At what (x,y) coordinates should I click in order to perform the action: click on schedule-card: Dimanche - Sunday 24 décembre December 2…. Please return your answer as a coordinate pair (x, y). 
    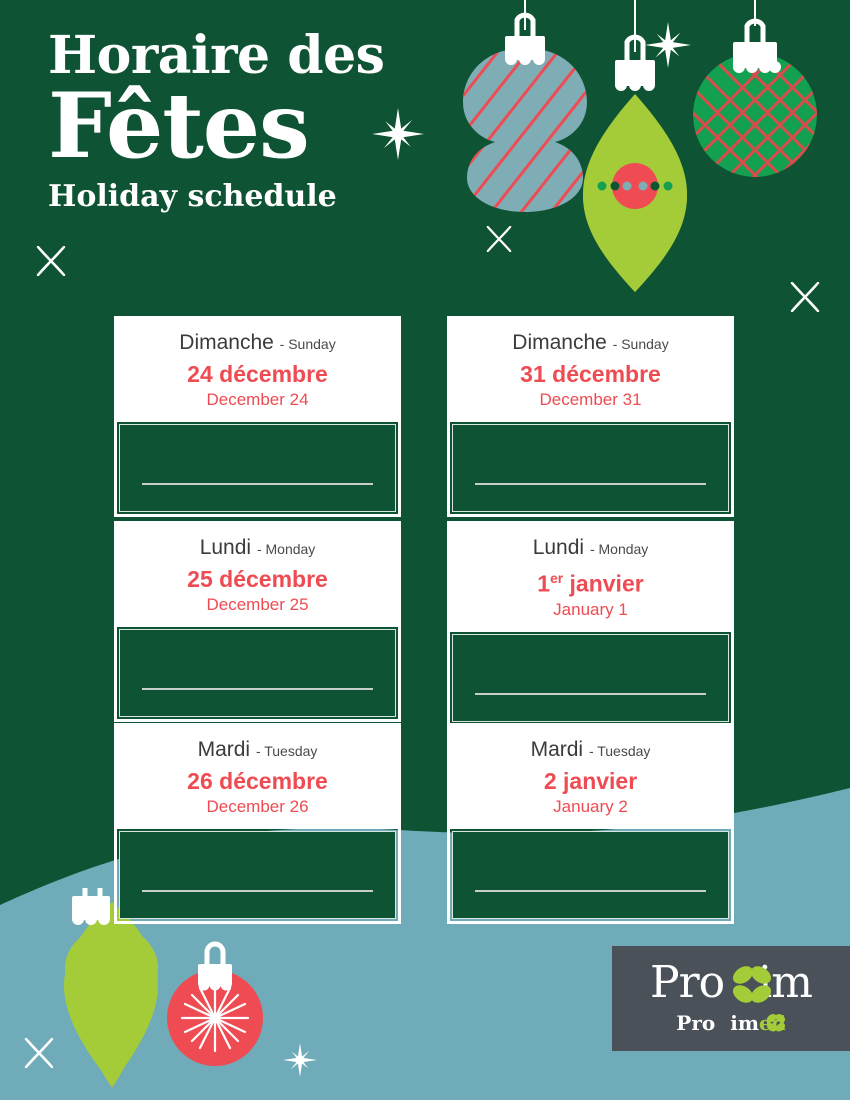
    Looking at the image, I should click on (257, 416).